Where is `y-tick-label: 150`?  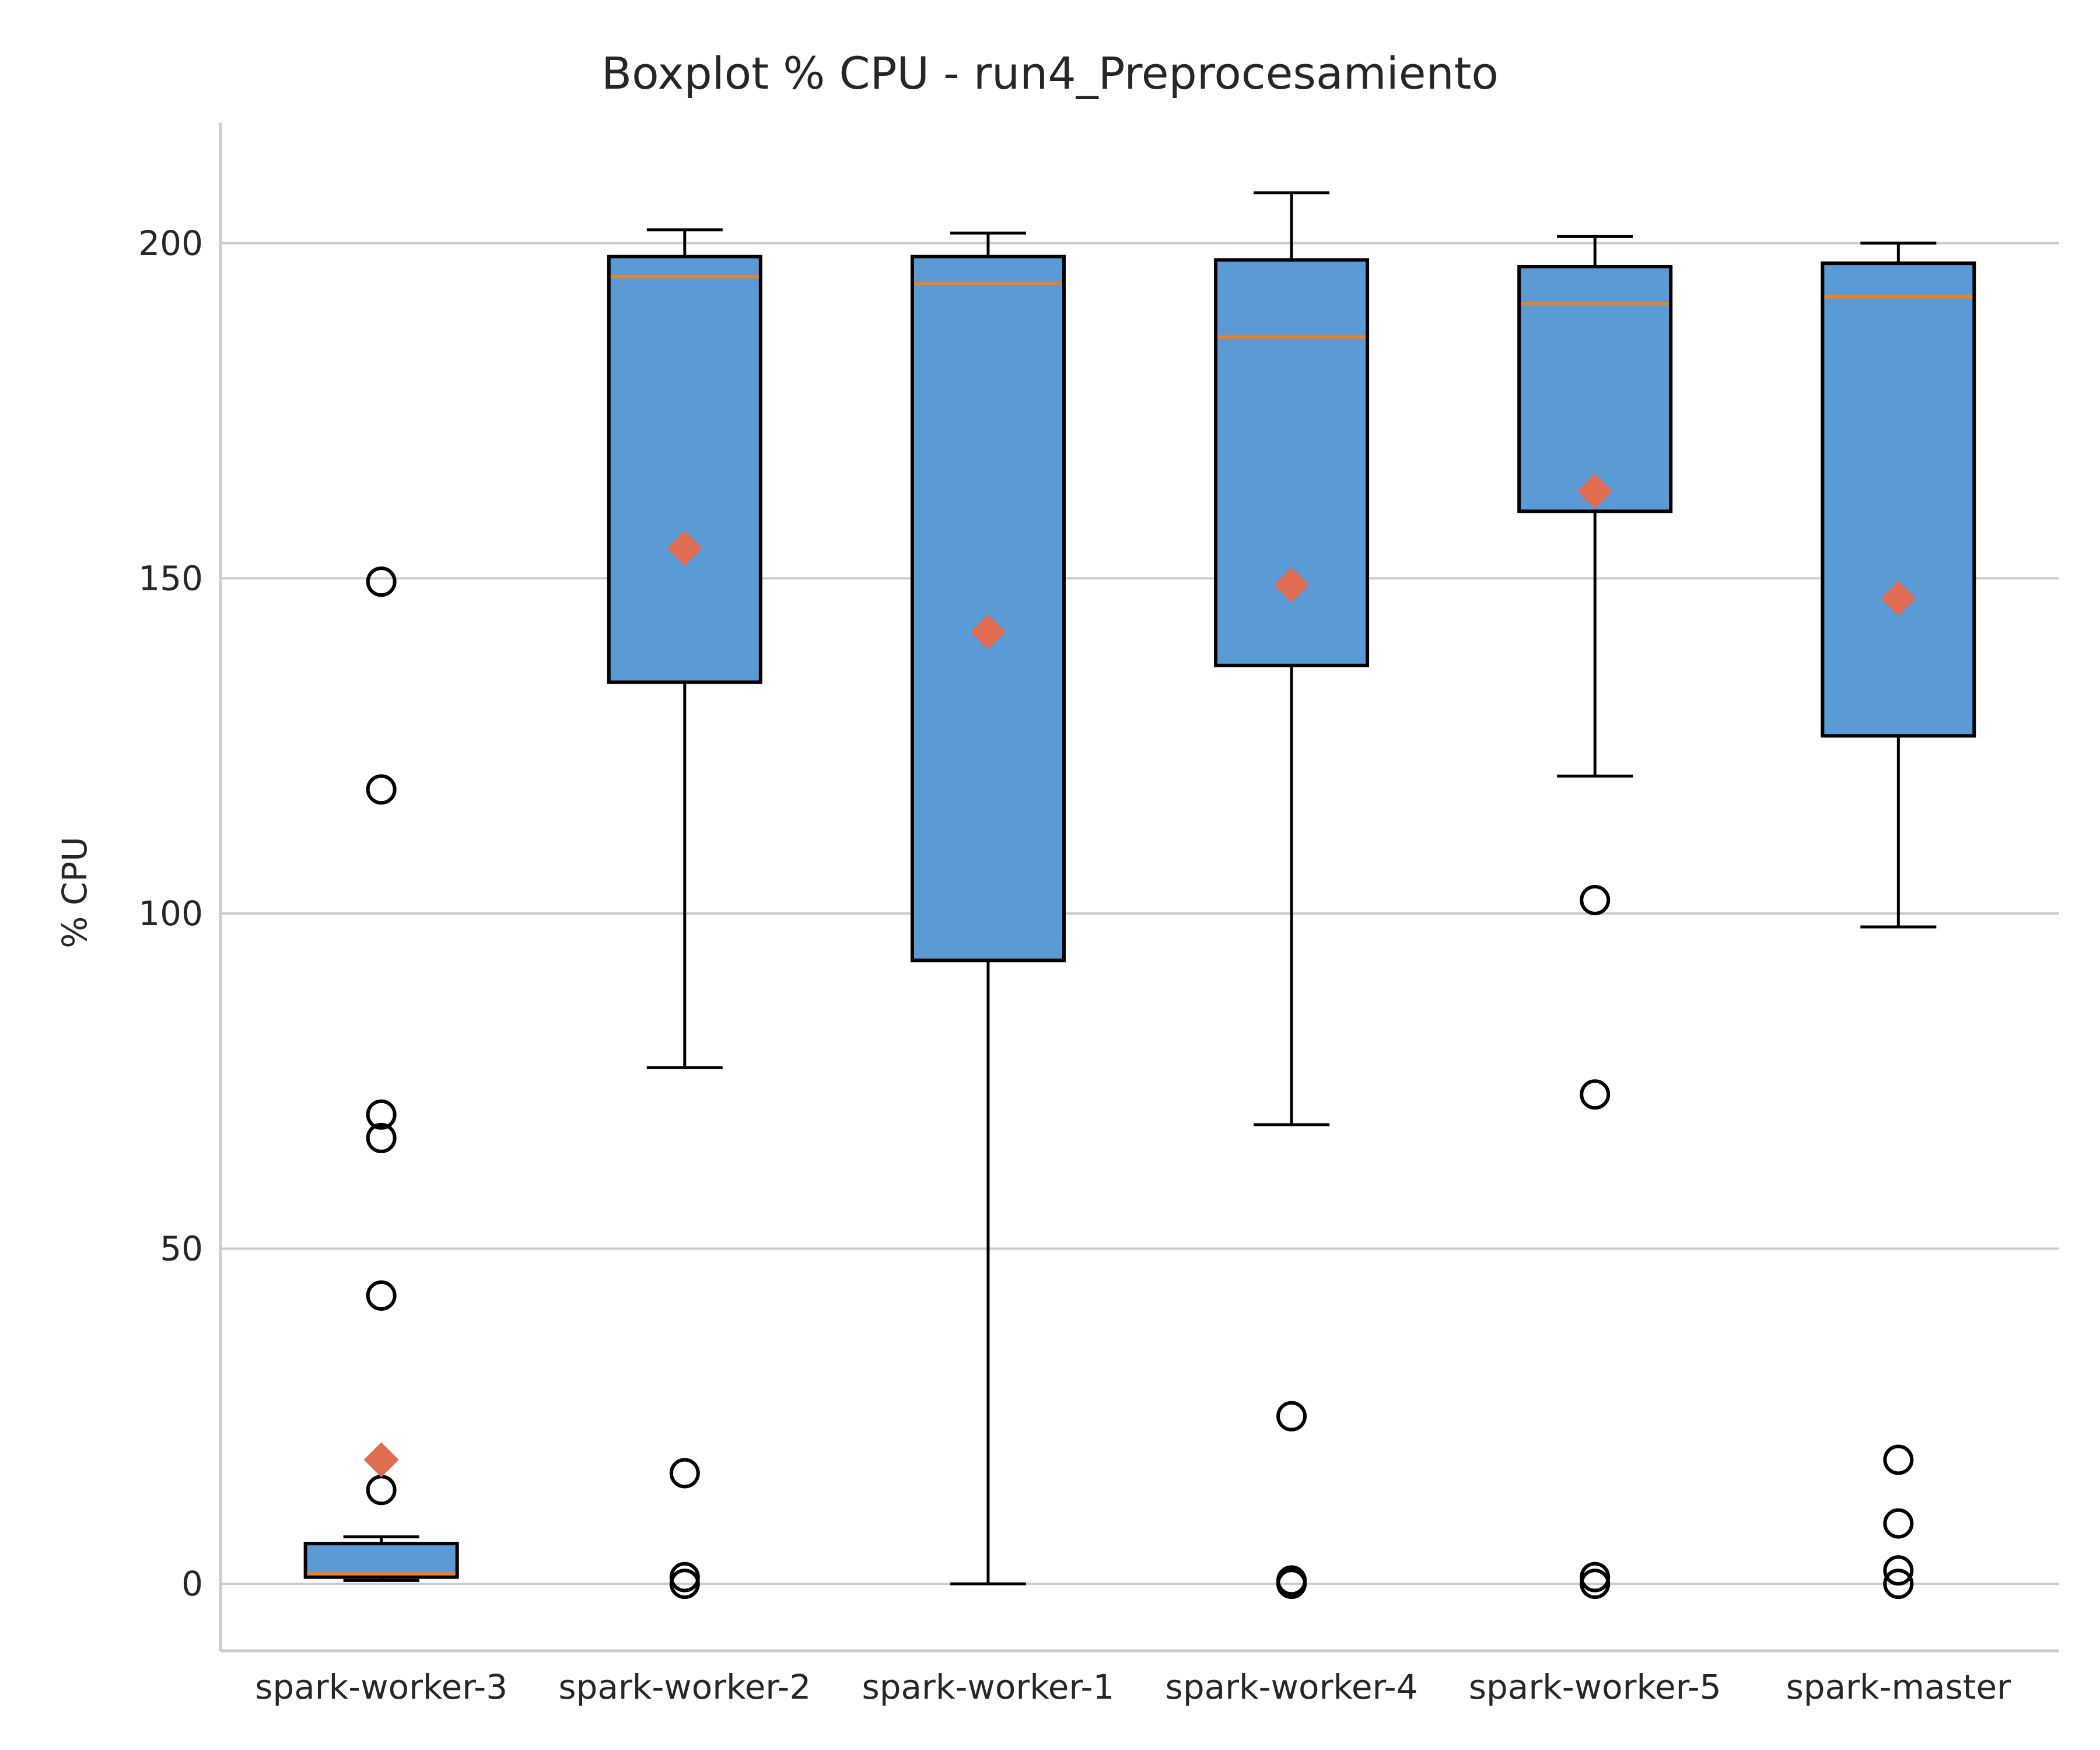 y-tick-label: 150 is located at coordinates (170, 578).